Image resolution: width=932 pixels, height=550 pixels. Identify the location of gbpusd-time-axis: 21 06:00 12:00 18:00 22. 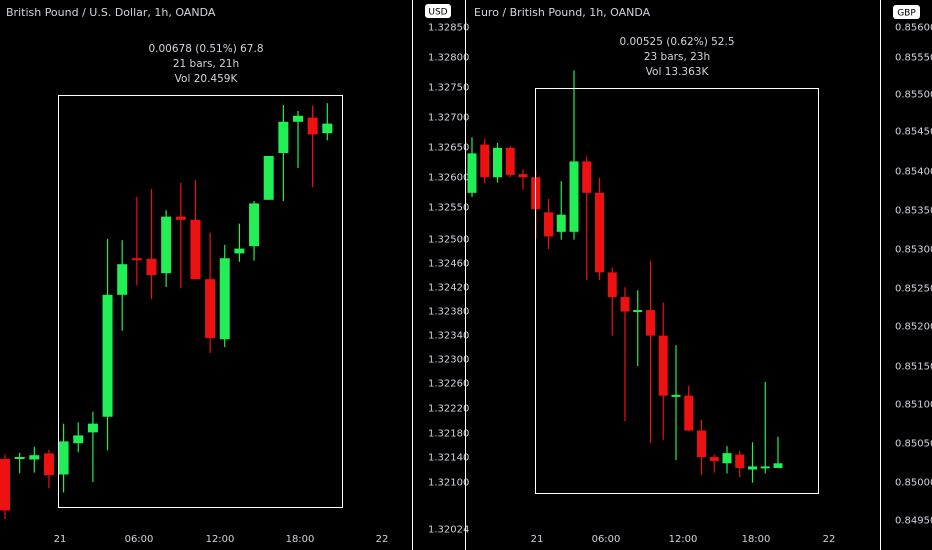
(221, 539).